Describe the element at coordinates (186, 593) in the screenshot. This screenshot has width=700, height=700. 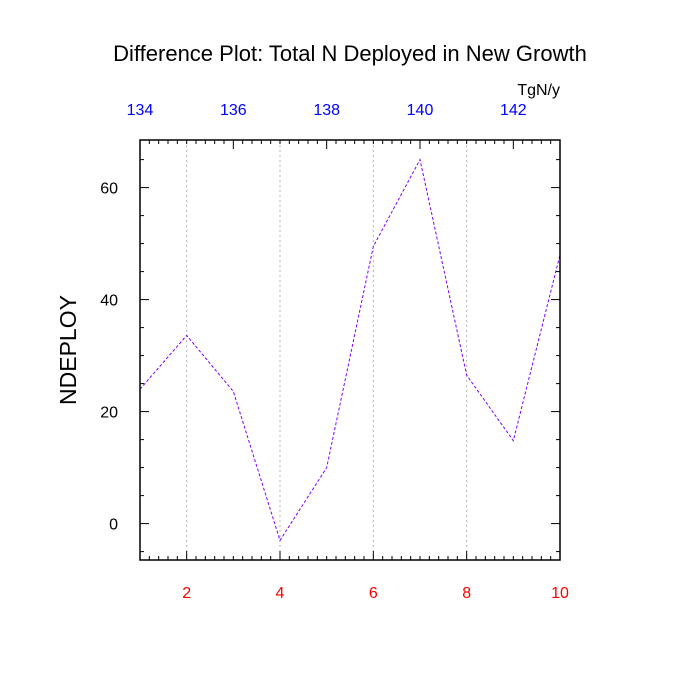
I see `x-tick-label: 2` at that location.